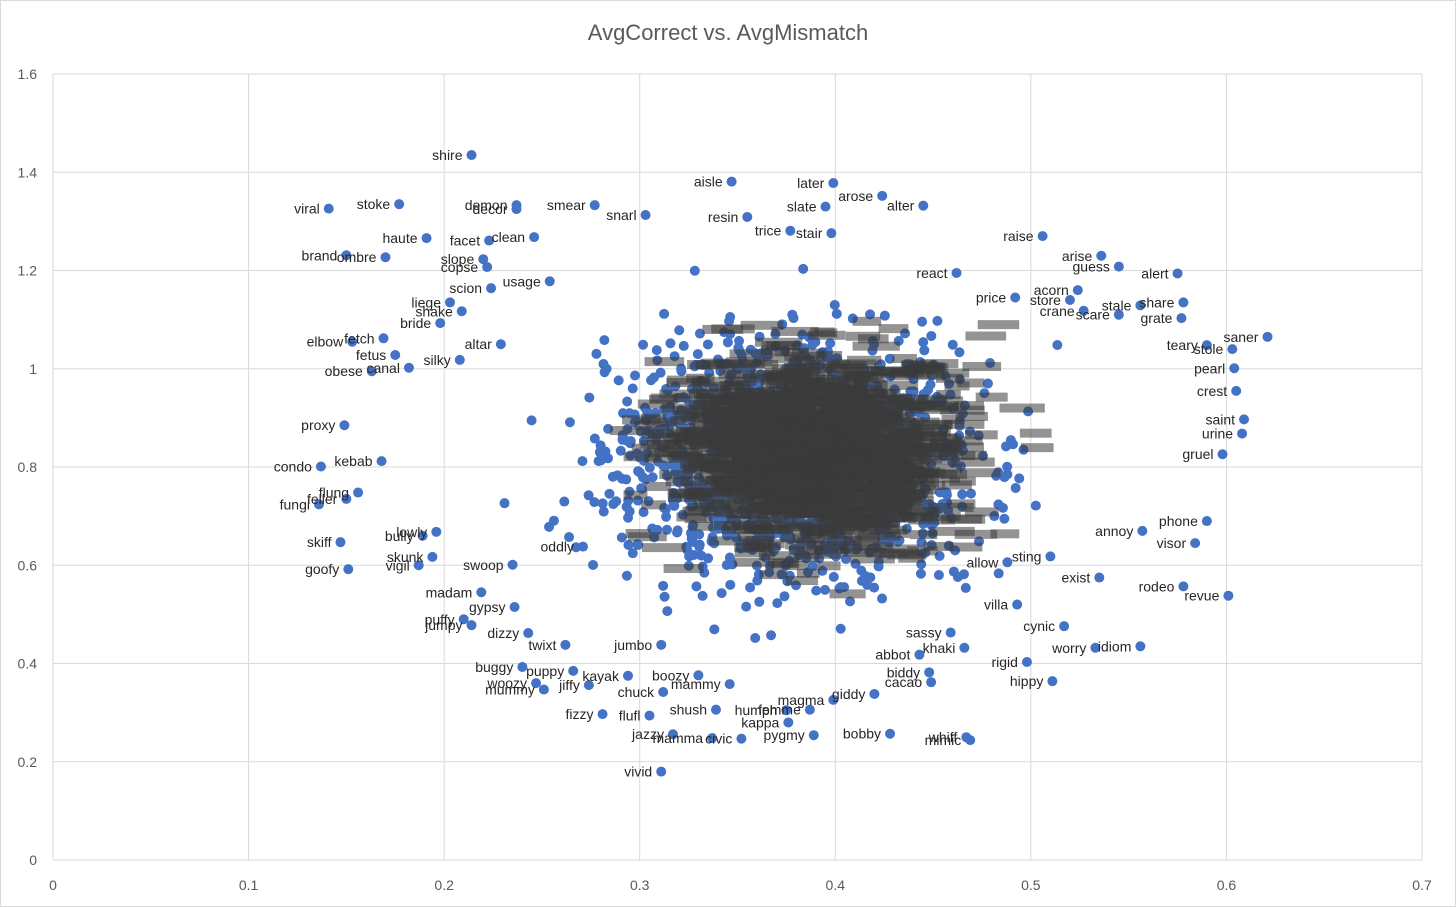 This screenshot has width=1456, height=907. What do you see at coordinates (580, 714) in the screenshot?
I see `data-label: fizzy` at bounding box center [580, 714].